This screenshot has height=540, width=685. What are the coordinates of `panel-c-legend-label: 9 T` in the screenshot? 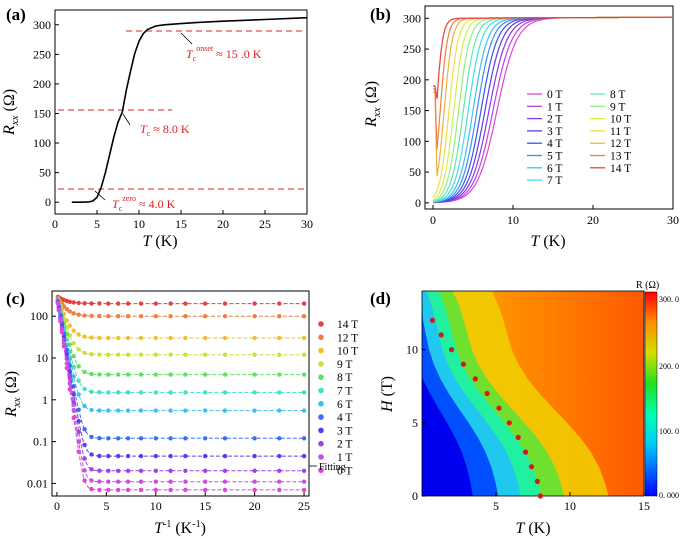 It's located at (344, 365).